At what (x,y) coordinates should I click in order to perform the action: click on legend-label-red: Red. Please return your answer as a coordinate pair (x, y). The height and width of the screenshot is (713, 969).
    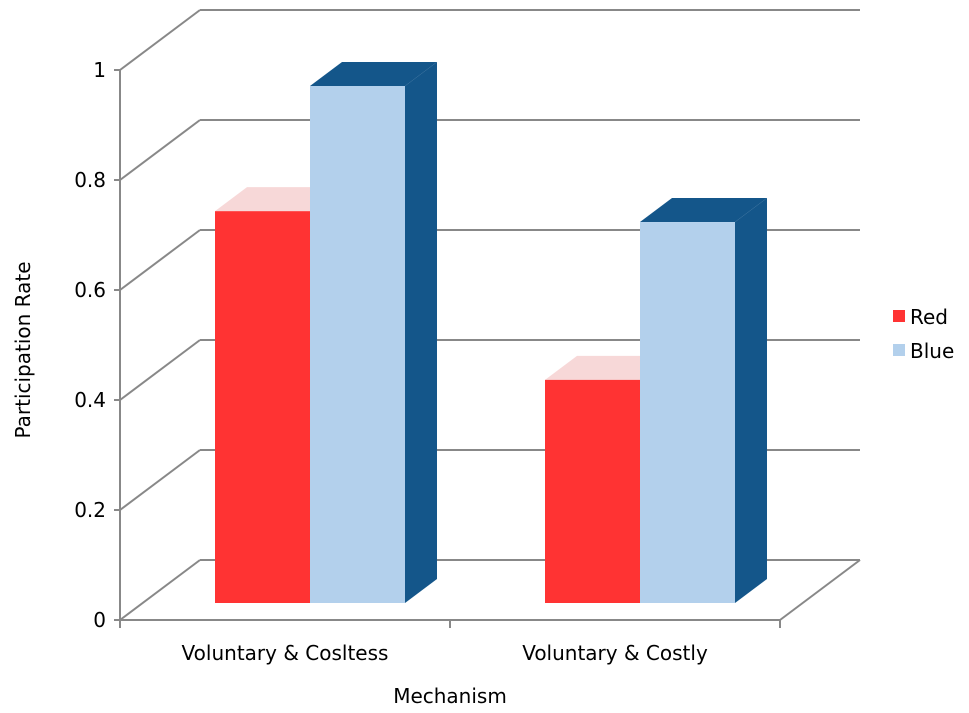
    Looking at the image, I should click on (929, 317).